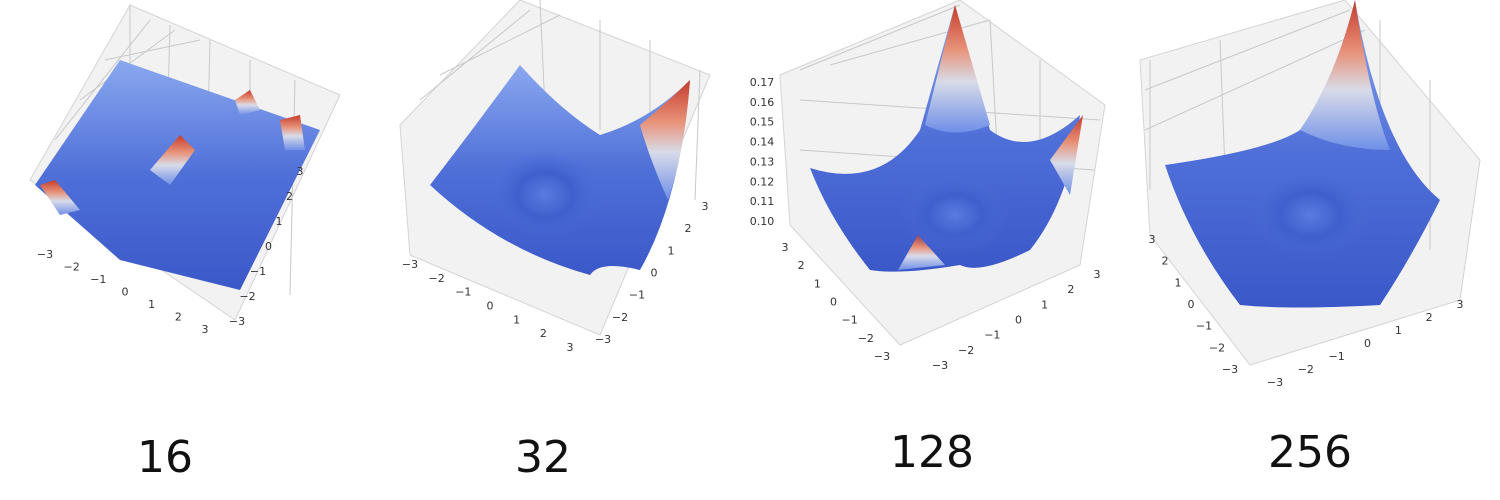 This screenshot has height=500, width=1500. I want to click on z-tick-label: 0.10, so click(762, 221).